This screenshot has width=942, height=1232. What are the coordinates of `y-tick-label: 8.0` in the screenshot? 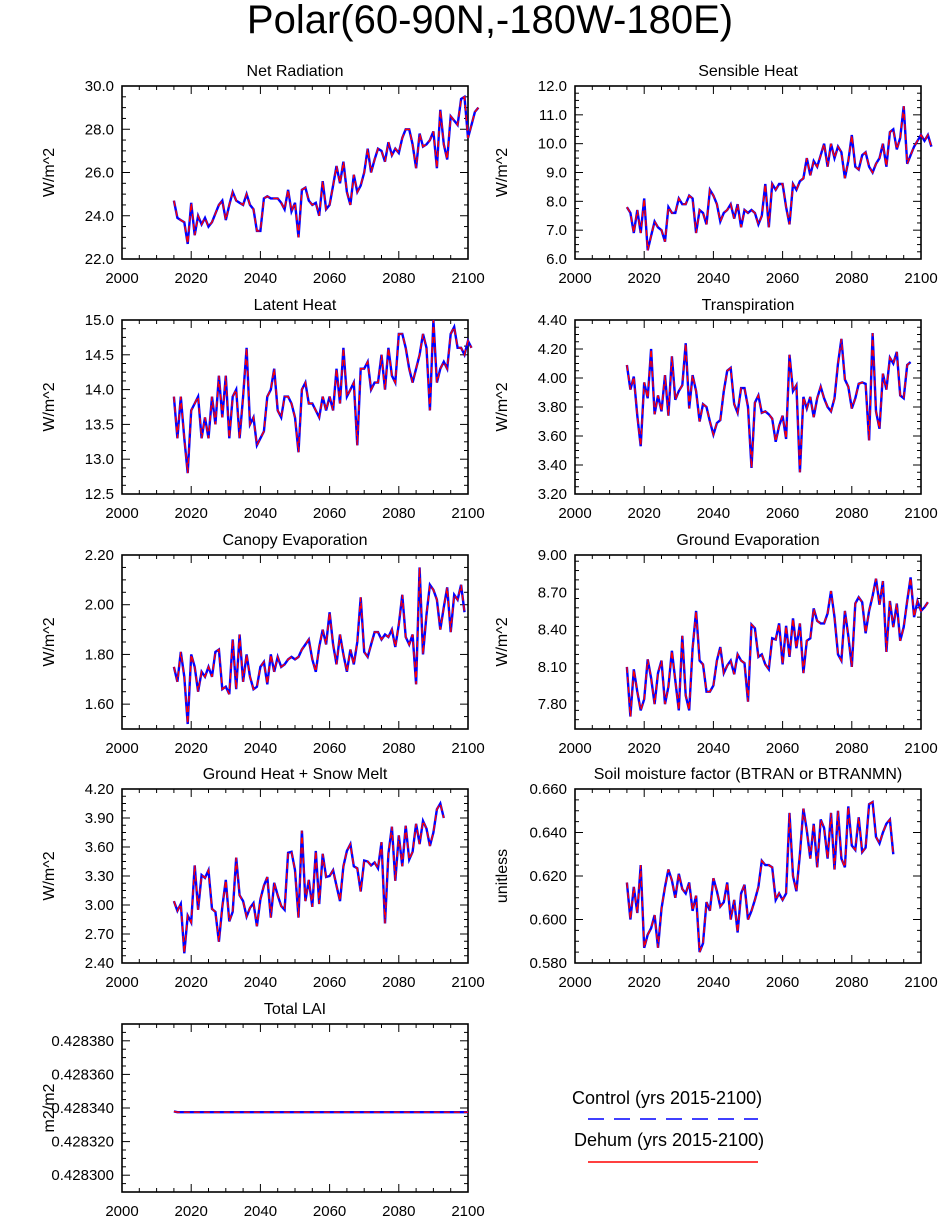 It's located at (556, 201).